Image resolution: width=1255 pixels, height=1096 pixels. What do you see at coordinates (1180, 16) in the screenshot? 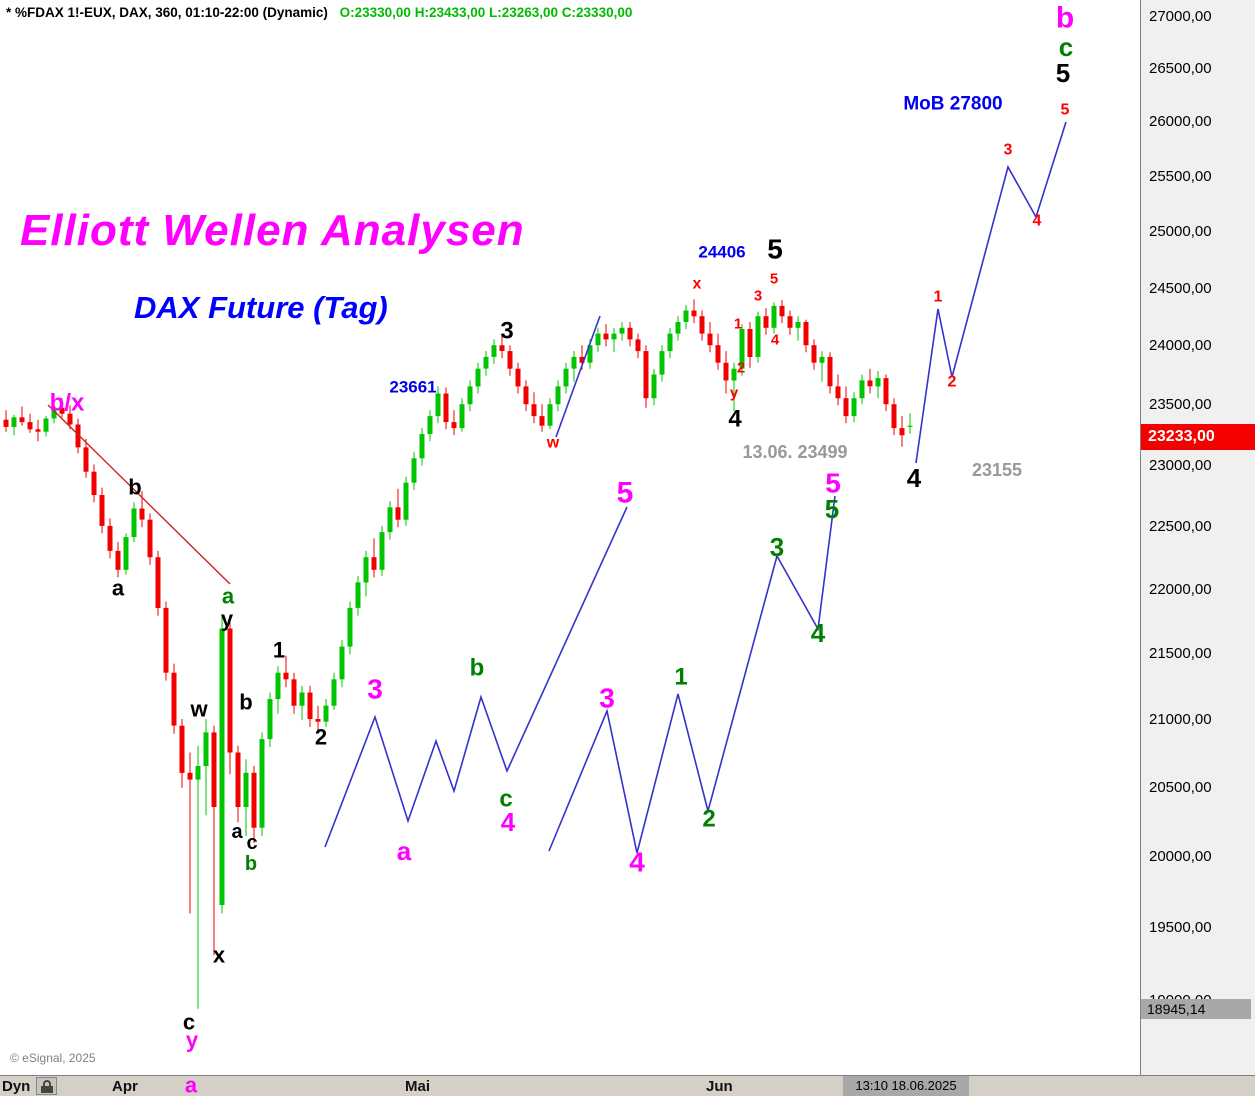
I see `price-axis-label: 27000,00` at bounding box center [1180, 16].